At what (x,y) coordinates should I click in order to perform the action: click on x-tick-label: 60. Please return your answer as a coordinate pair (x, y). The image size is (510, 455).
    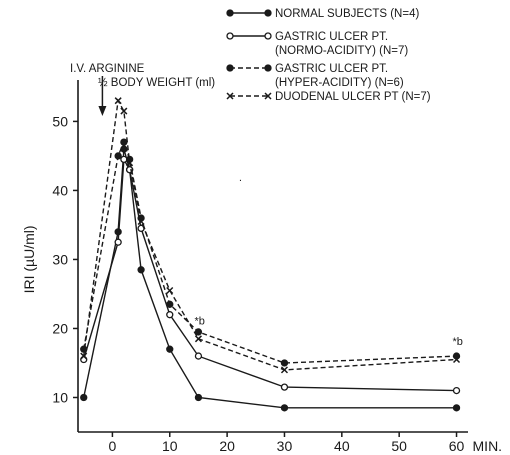
    Looking at the image, I should click on (457, 446).